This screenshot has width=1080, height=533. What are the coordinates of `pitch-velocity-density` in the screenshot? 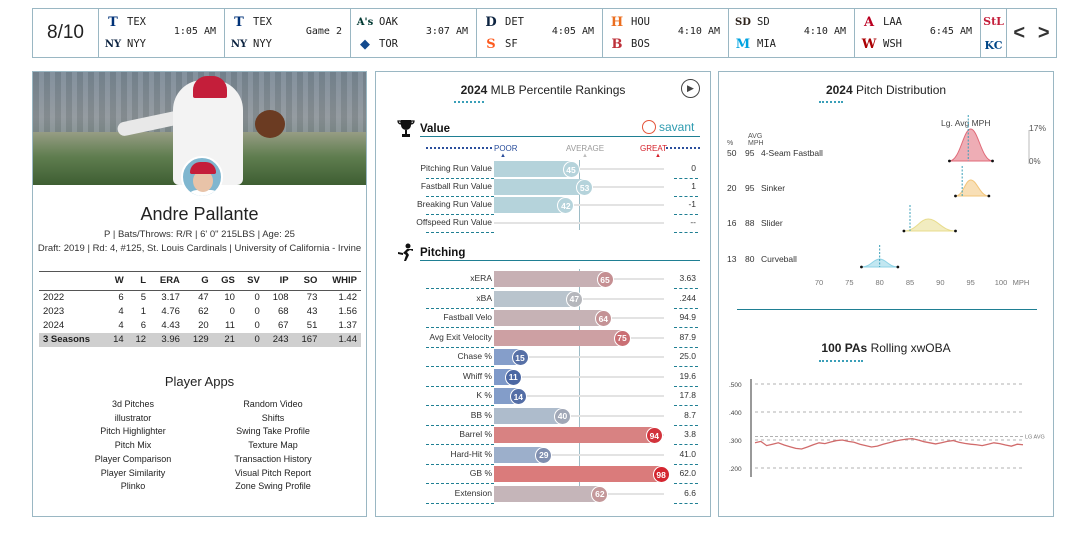 It's located at (971, 145).